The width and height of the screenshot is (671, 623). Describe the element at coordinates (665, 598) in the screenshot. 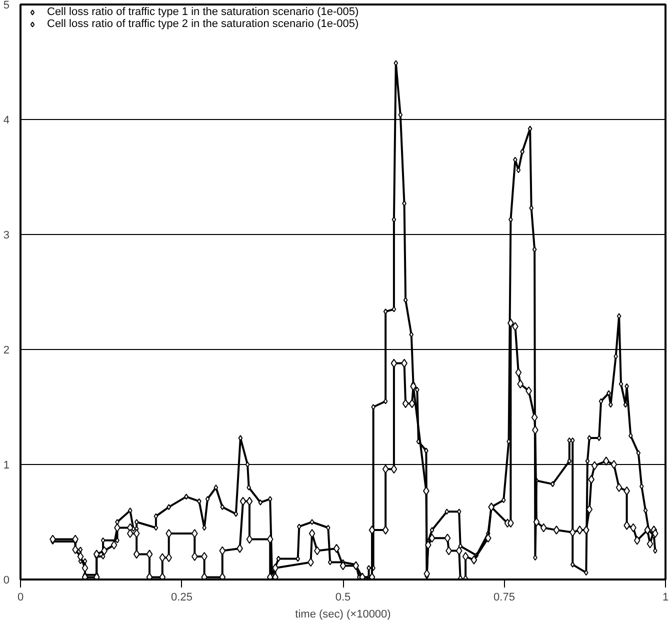

I see `x-tick-label: 1` at that location.